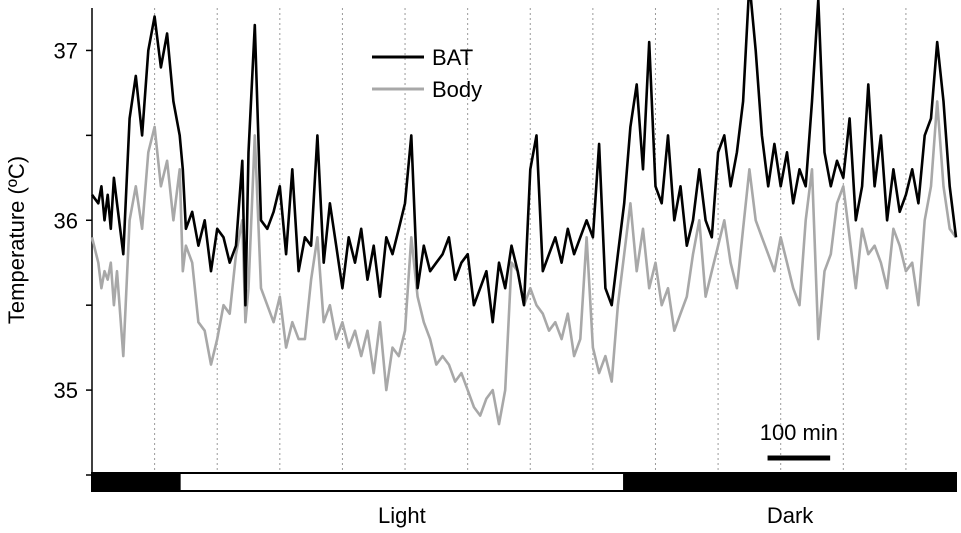  Describe the element at coordinates (524, 500) in the screenshot. I see `light-dark-bar: Light Dark` at that location.